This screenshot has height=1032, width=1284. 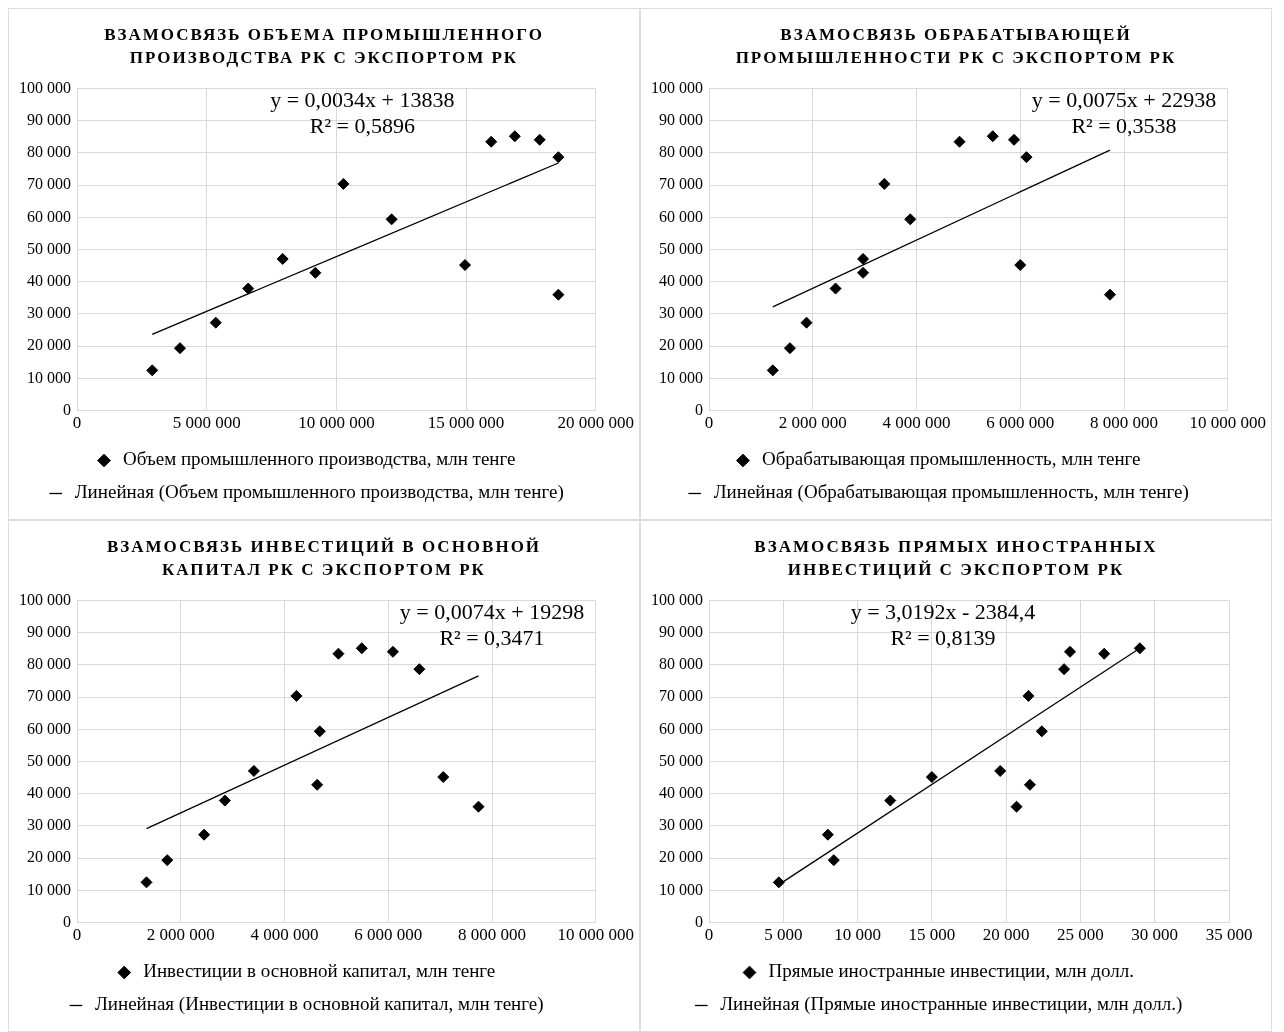 I want to click on annotation: R² = 0,8139, so click(x=943, y=638).